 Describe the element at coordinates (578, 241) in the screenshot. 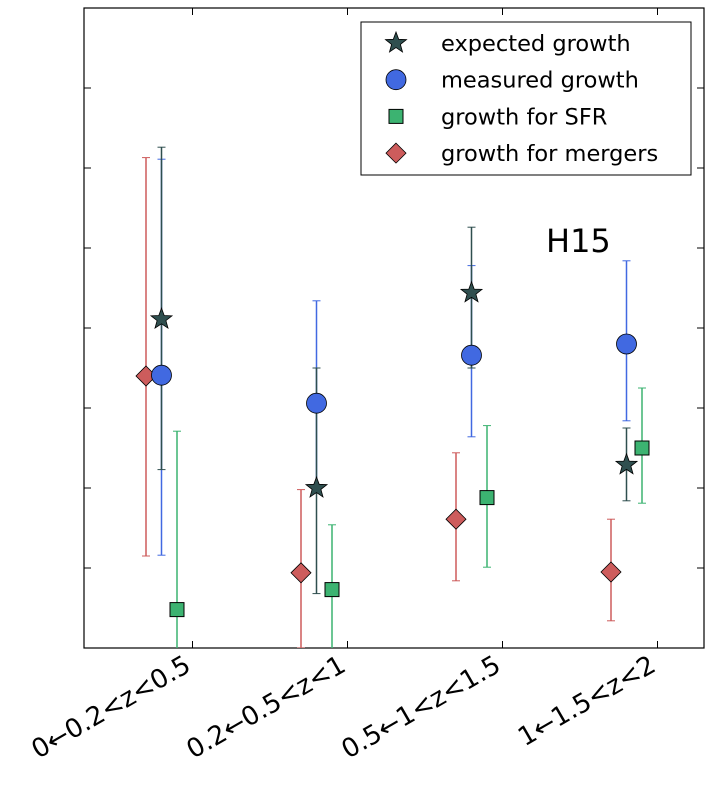

I see `annotation-label: H15` at that location.